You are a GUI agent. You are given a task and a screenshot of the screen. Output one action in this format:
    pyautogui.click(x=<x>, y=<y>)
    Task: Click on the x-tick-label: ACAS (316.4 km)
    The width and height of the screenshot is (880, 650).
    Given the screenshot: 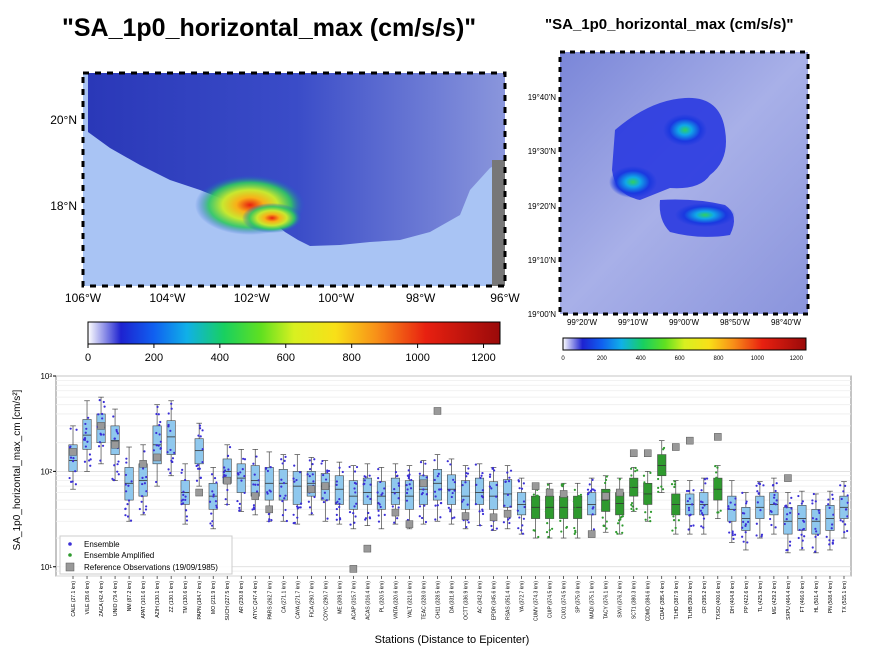 What is the action you would take?
    pyautogui.click(x=368, y=600)
    